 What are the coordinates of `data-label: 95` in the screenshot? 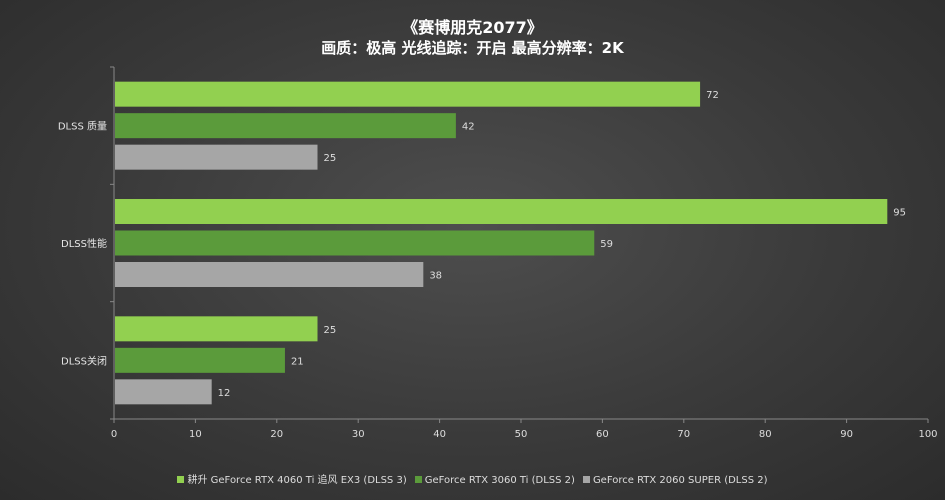 It's located at (899, 213).